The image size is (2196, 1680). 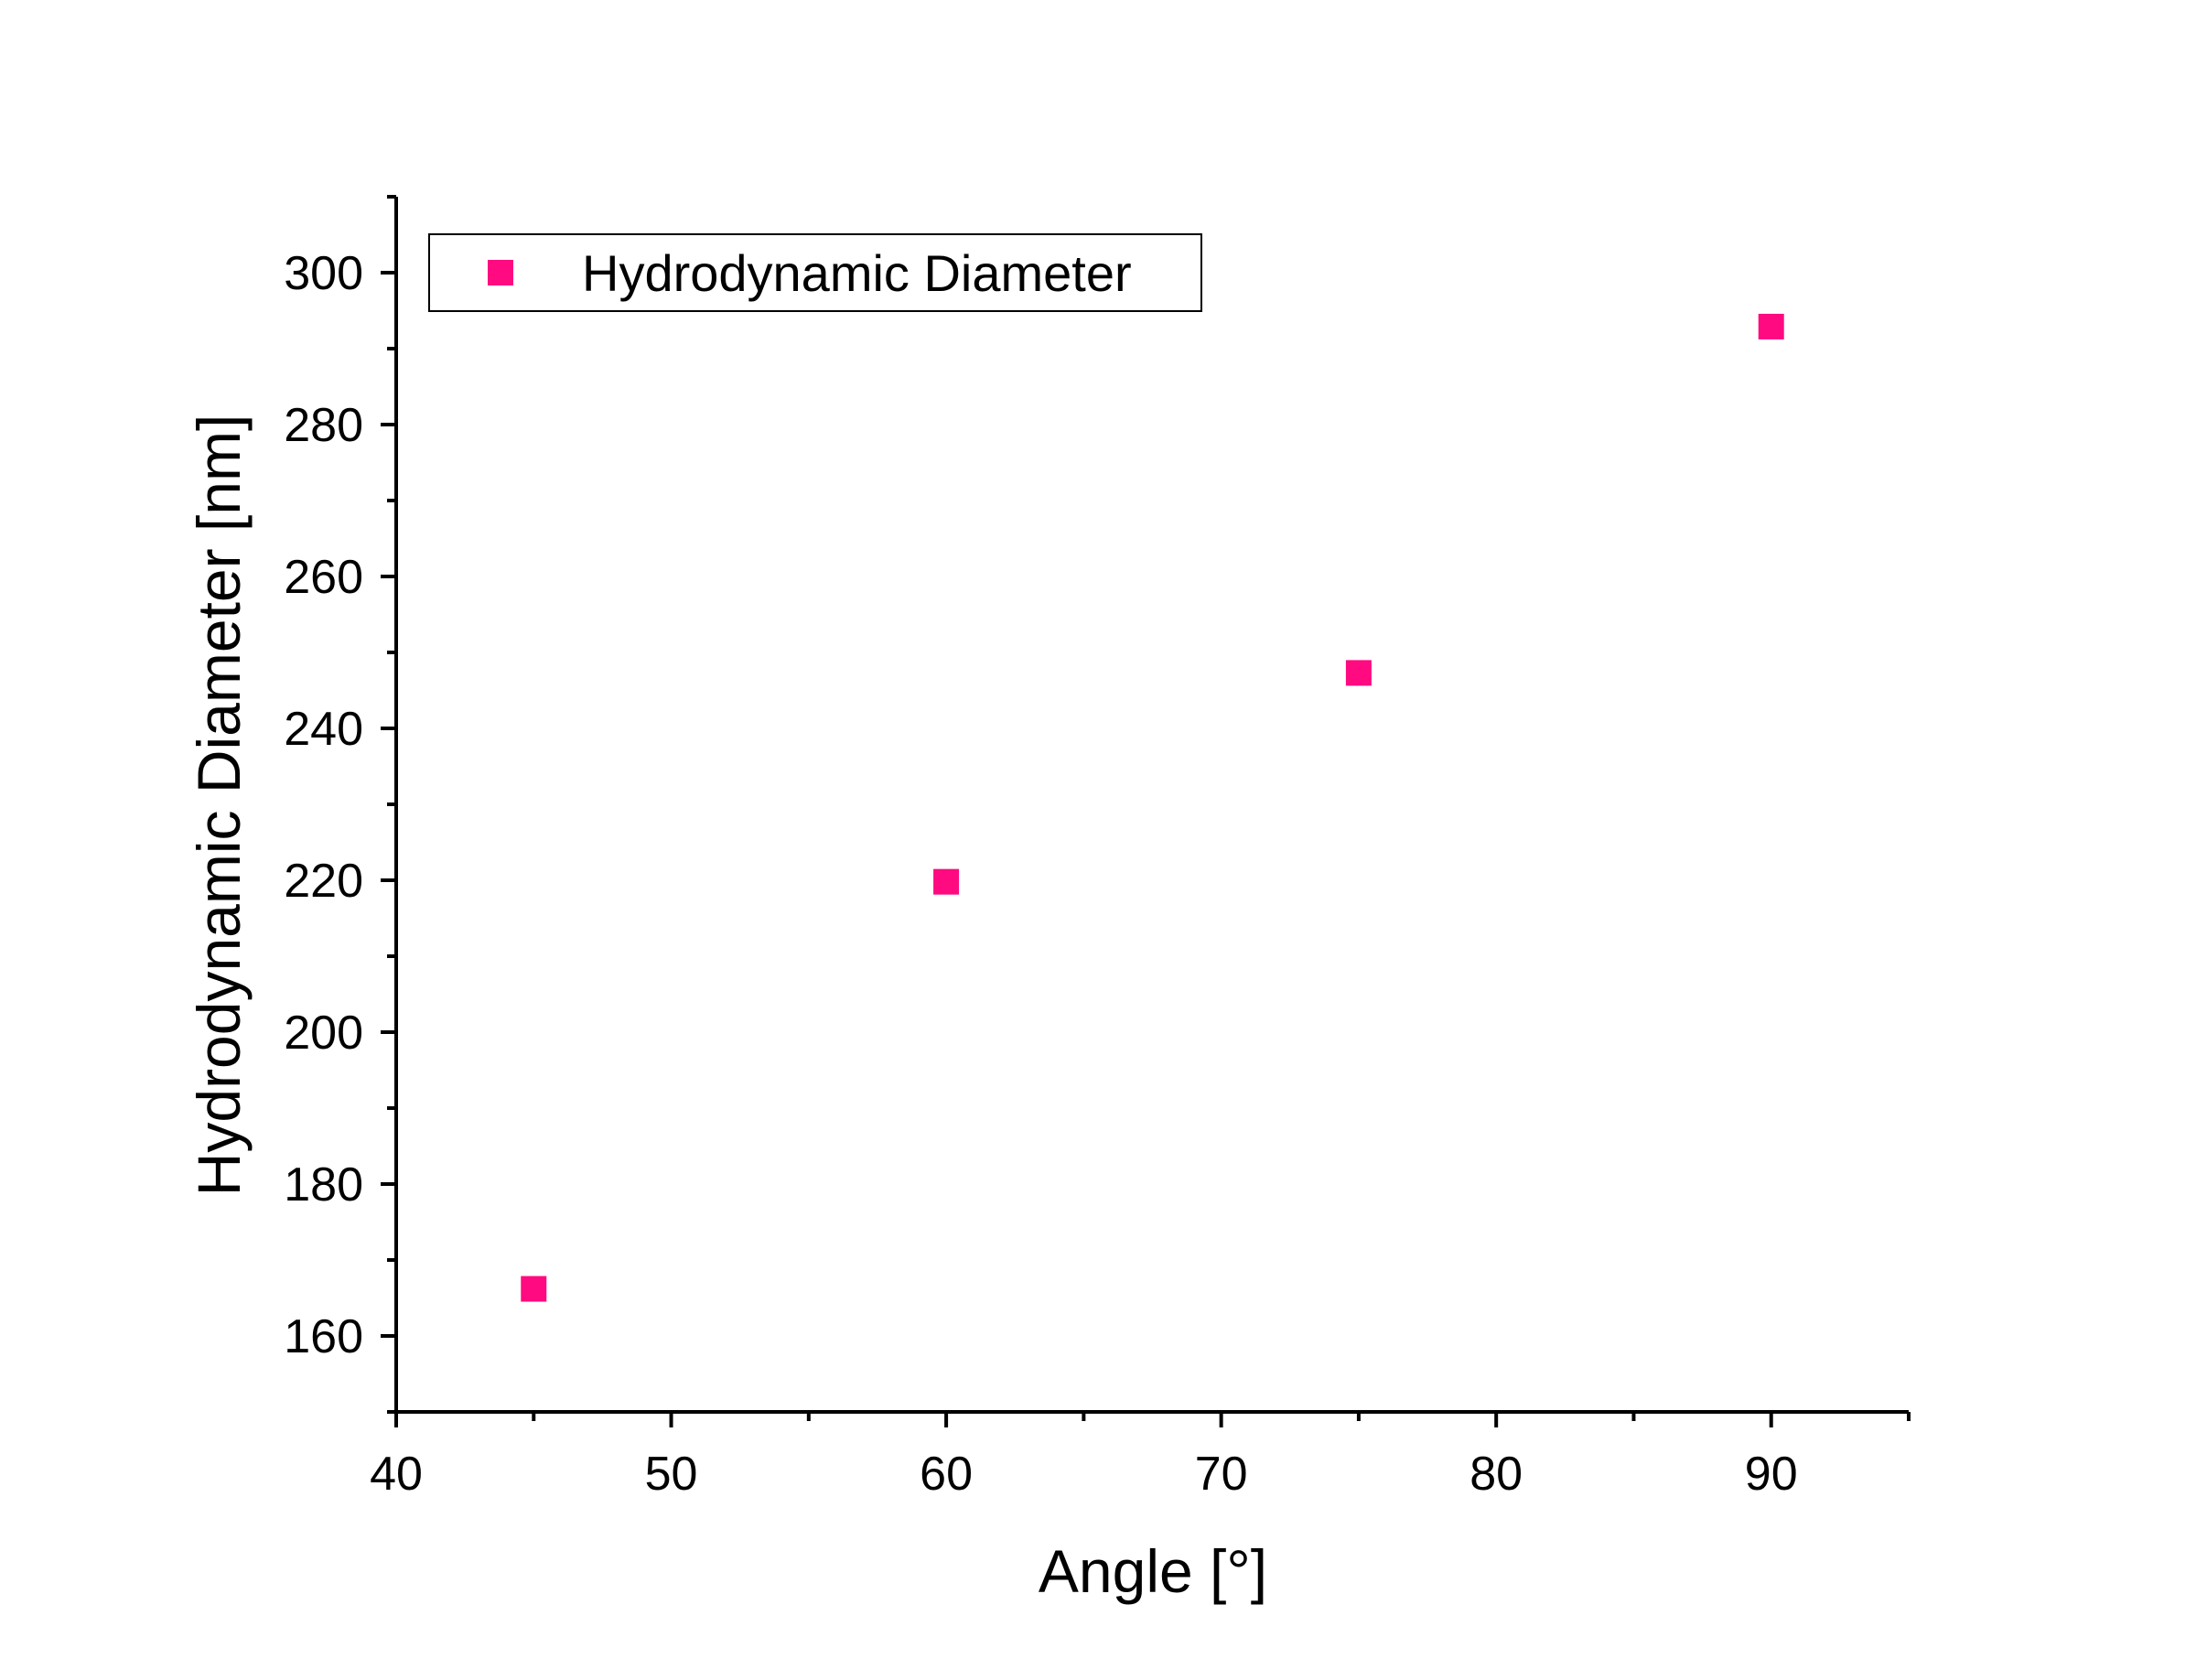 I want to click on x-tick-label: 40, so click(x=397, y=1474).